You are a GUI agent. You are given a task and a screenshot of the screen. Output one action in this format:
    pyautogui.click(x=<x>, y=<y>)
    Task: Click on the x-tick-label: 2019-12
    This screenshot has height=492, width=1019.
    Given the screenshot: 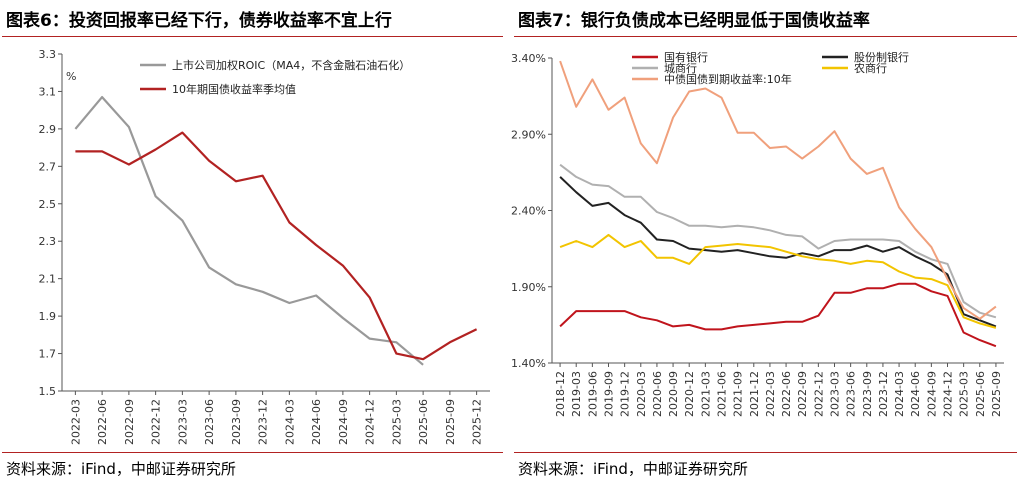 What is the action you would take?
    pyautogui.click(x=625, y=394)
    